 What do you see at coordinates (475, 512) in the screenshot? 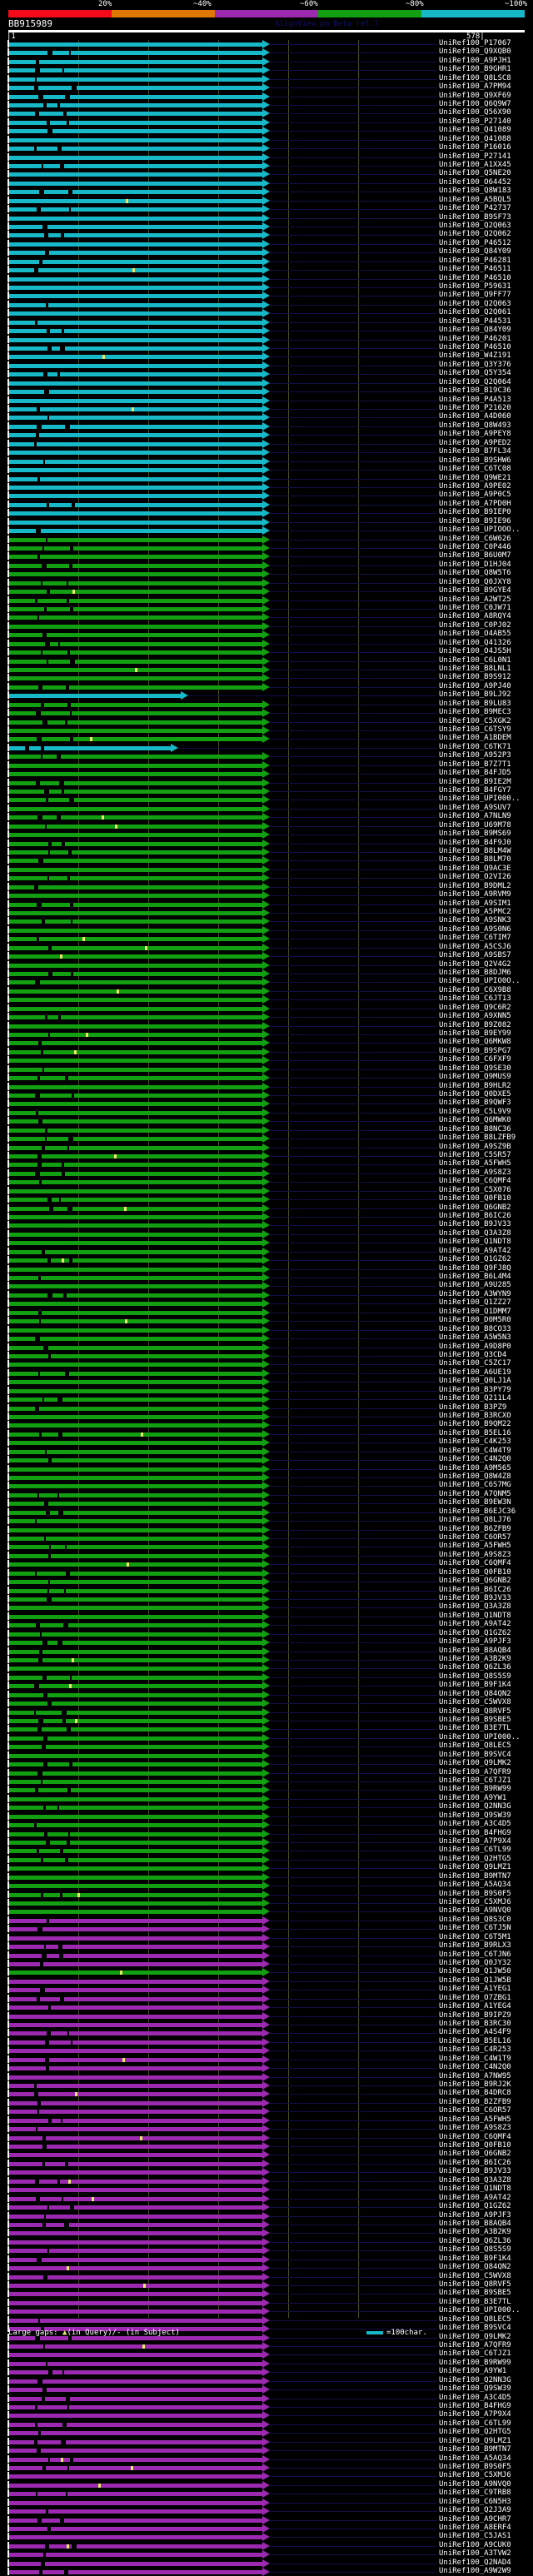
I see `hit-label: UniRef100_B9IEP0` at bounding box center [475, 512].